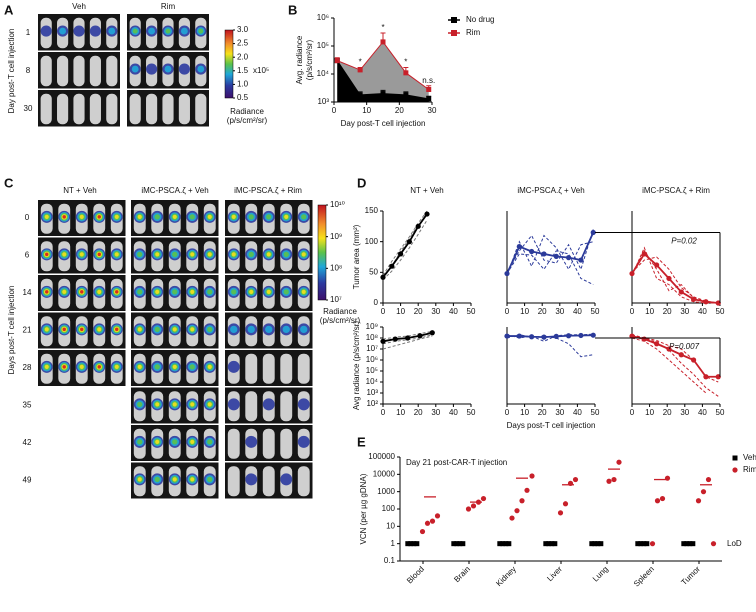  Describe the element at coordinates (644, 577) in the screenshot. I see `x-tick-label: Spleen` at that location.